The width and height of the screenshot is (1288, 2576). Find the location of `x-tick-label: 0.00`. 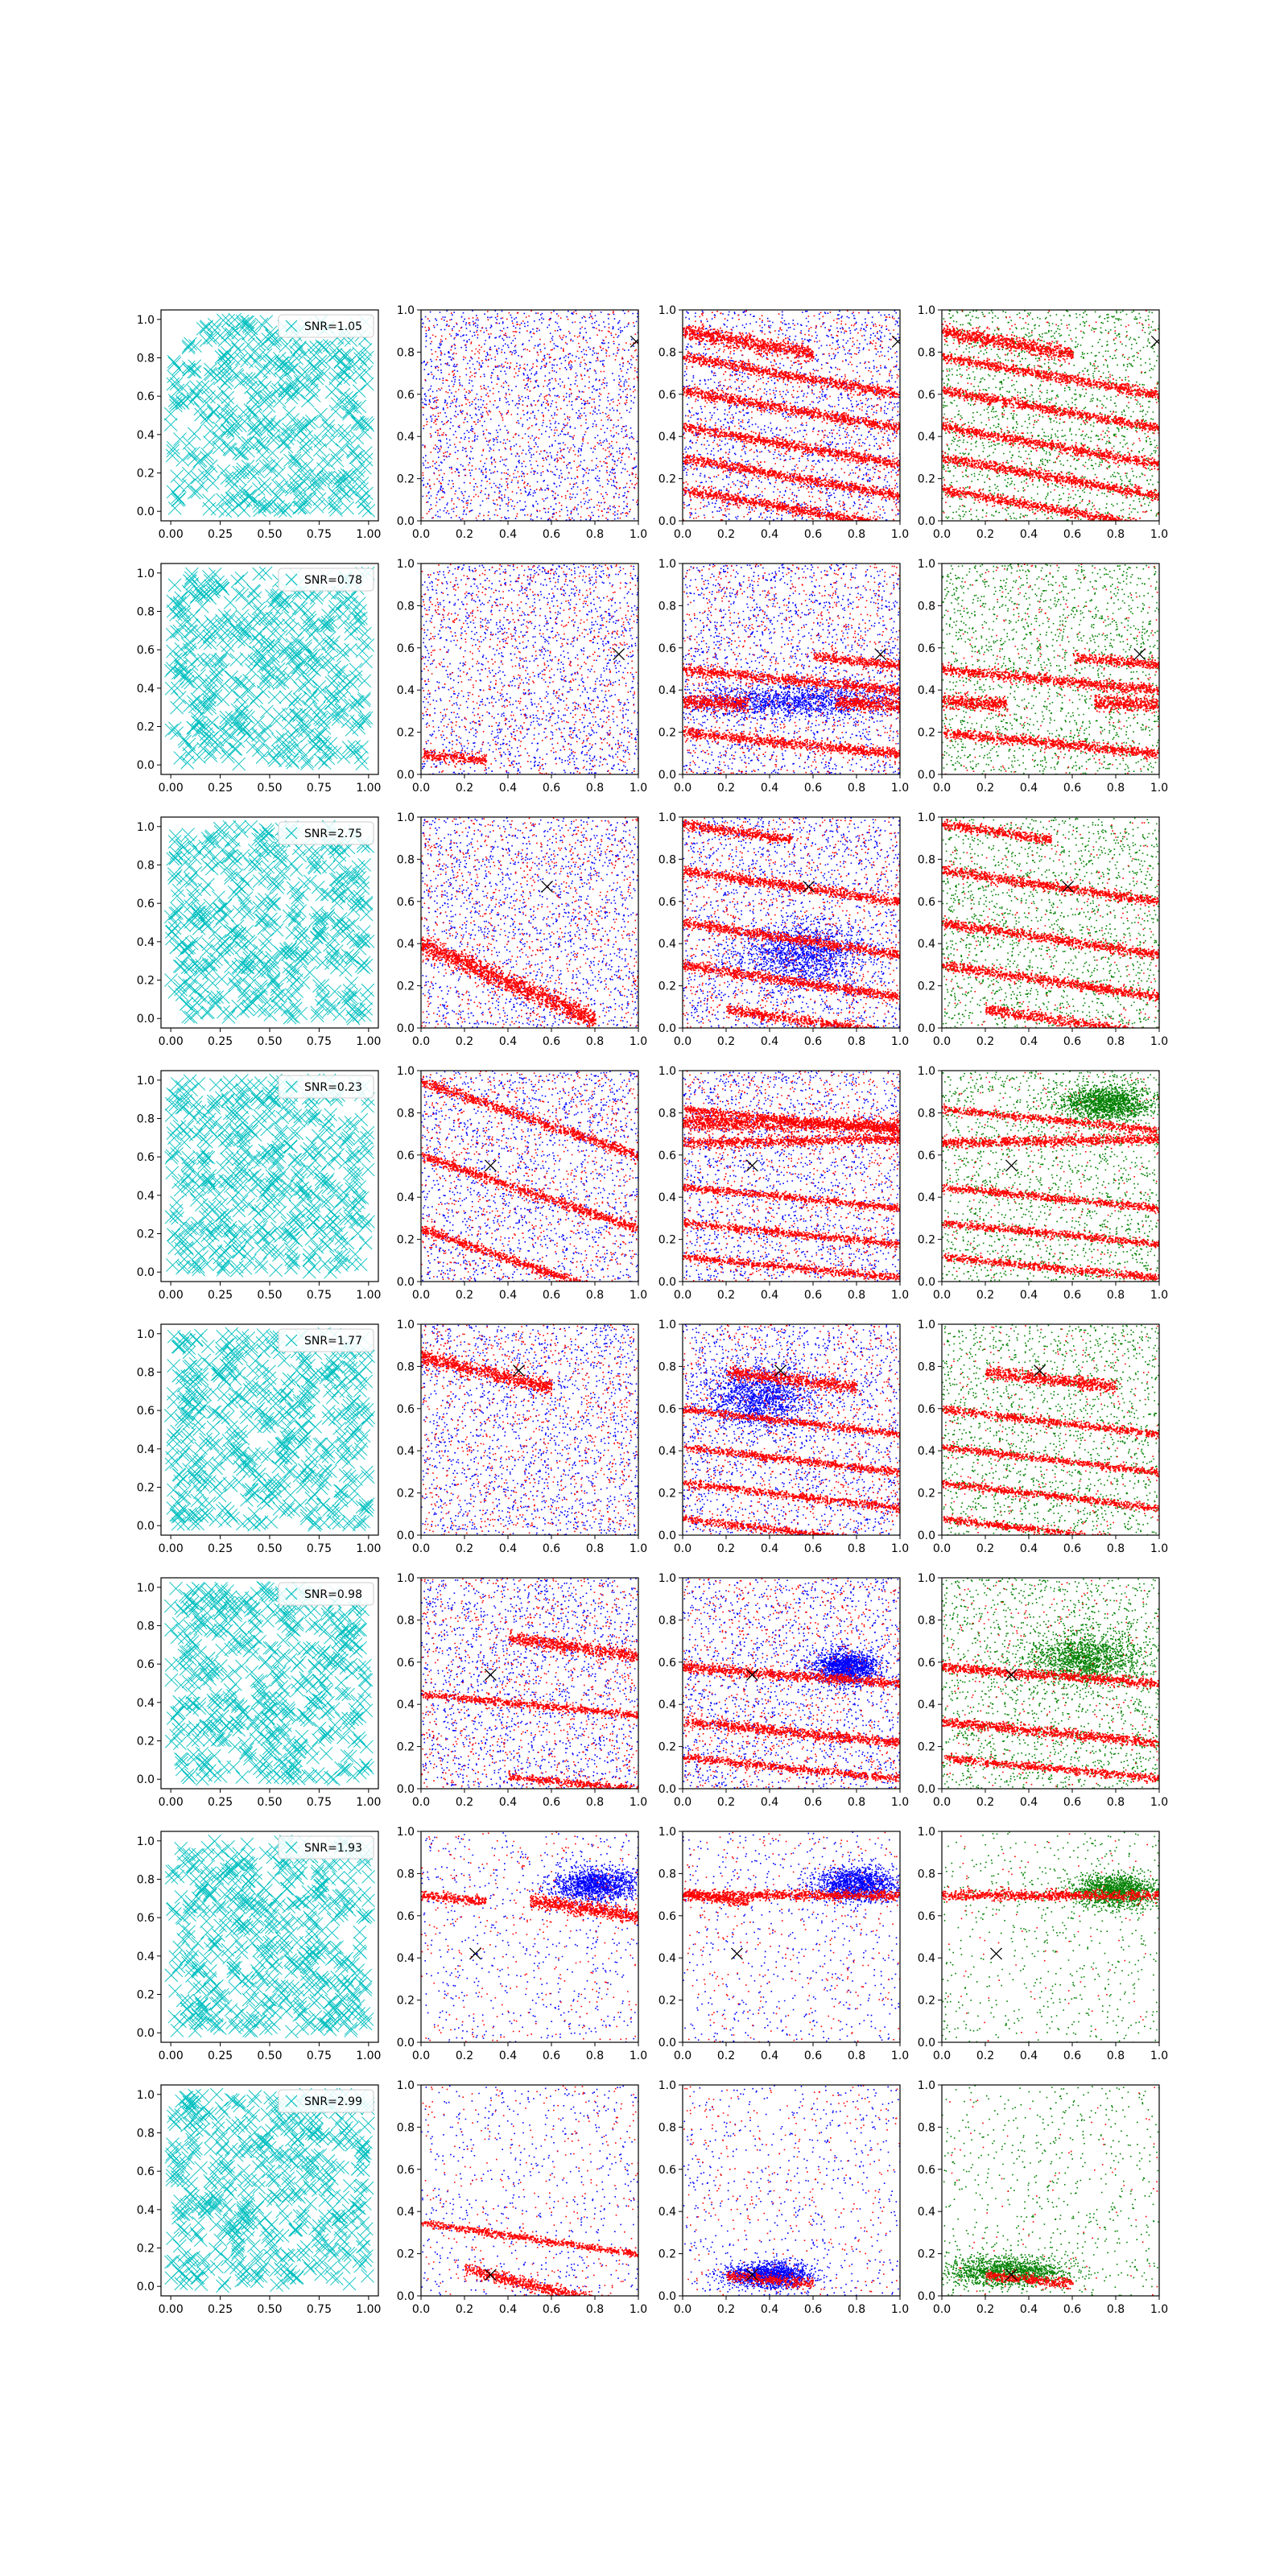

x-tick-label: 0.00 is located at coordinates (171, 534).